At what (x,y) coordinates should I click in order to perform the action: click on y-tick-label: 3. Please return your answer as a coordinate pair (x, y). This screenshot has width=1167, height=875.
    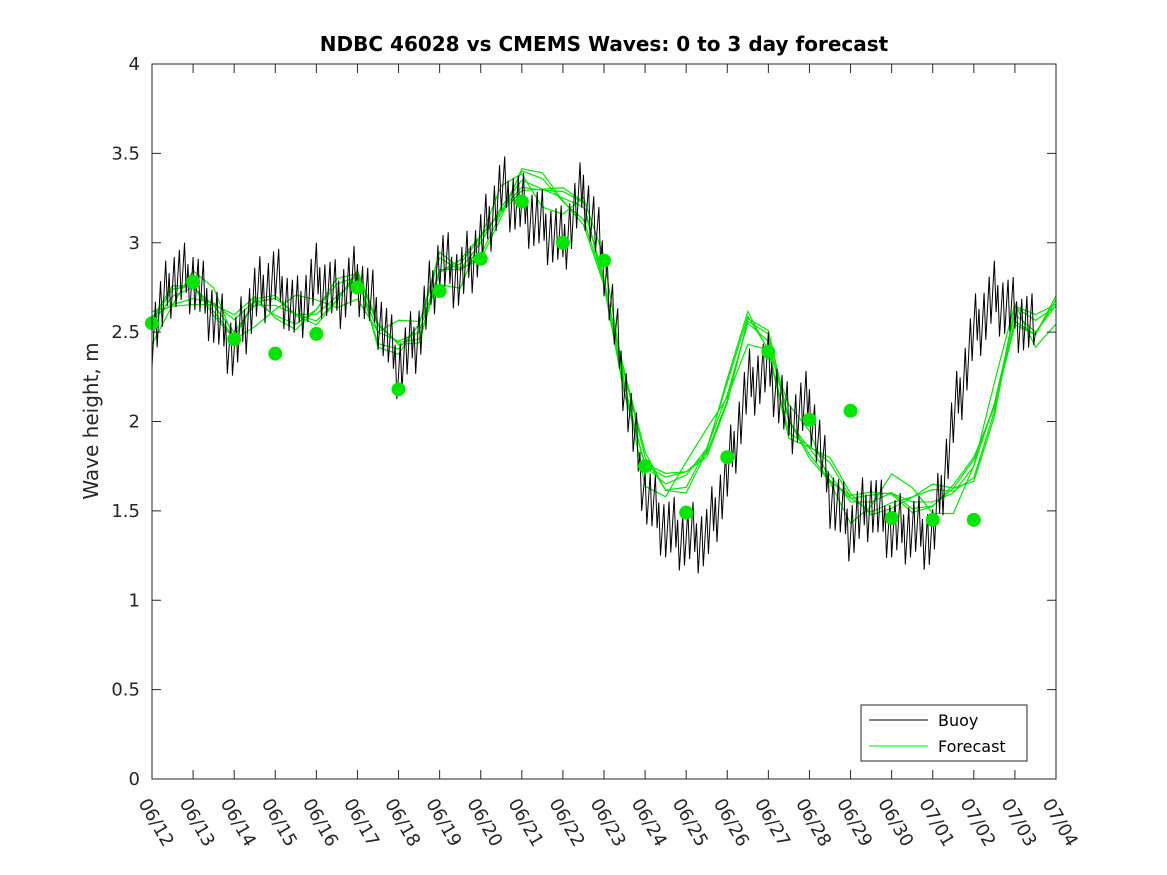
    Looking at the image, I should click on (134, 243).